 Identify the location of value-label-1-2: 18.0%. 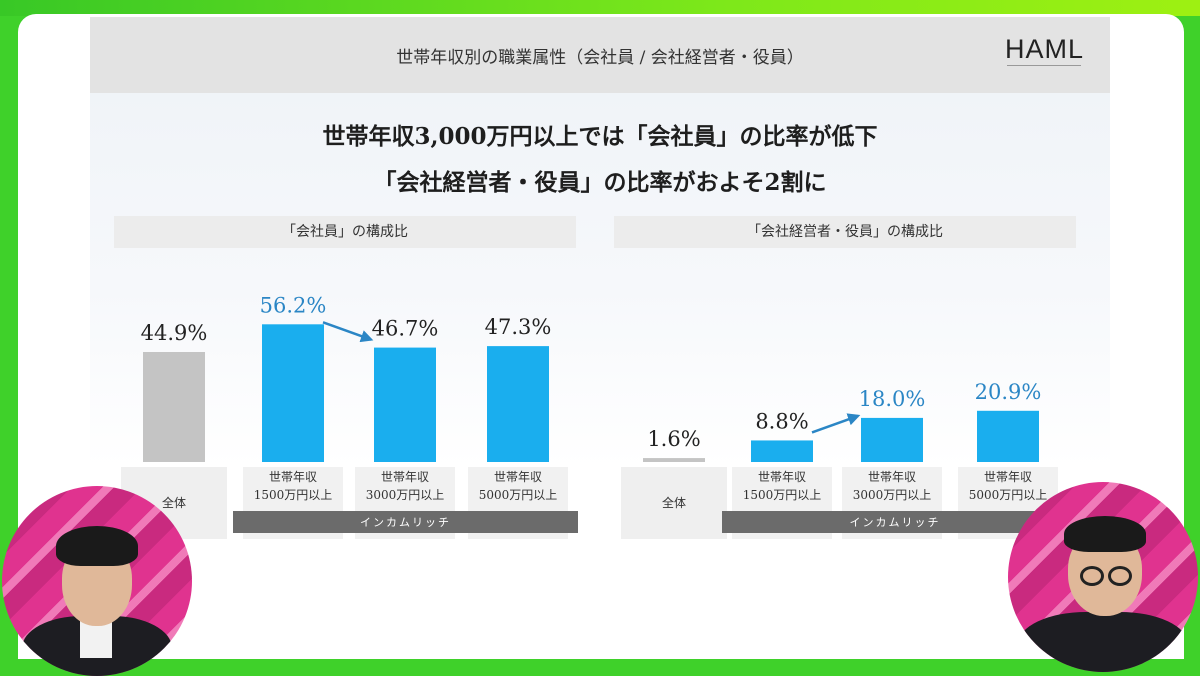
(892, 399).